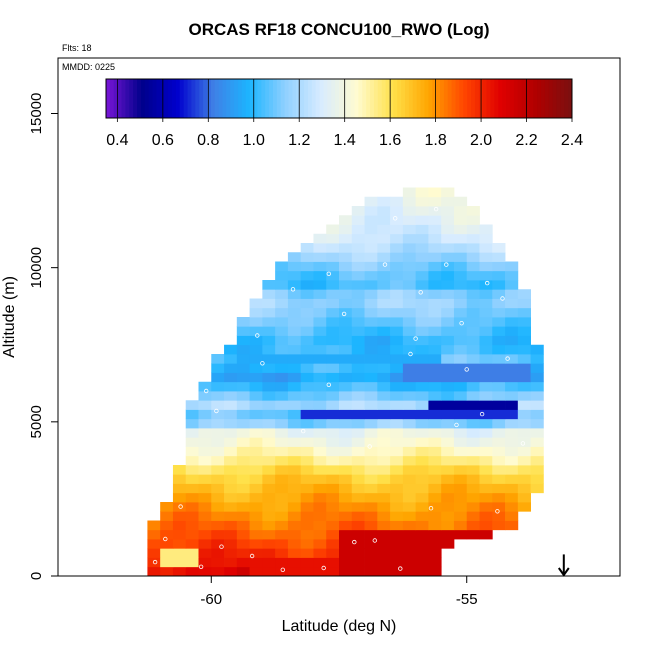 The width and height of the screenshot is (650, 650). I want to click on colorbar-tick-label: 2.0, so click(481, 140).